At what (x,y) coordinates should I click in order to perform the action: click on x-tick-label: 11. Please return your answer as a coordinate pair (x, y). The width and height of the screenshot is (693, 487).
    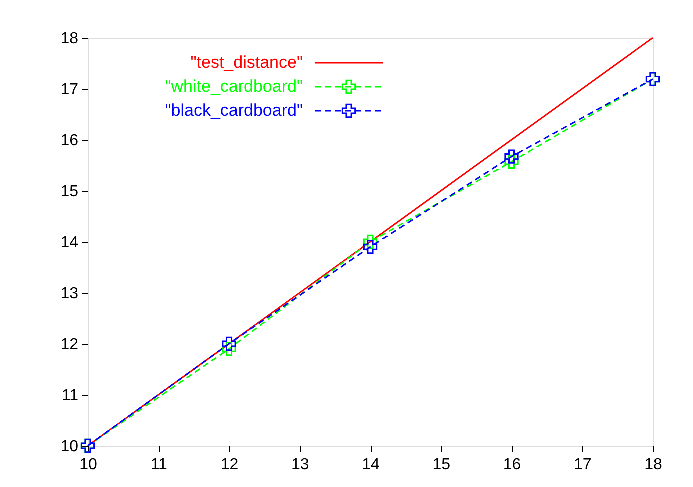
    Looking at the image, I should click on (159, 465).